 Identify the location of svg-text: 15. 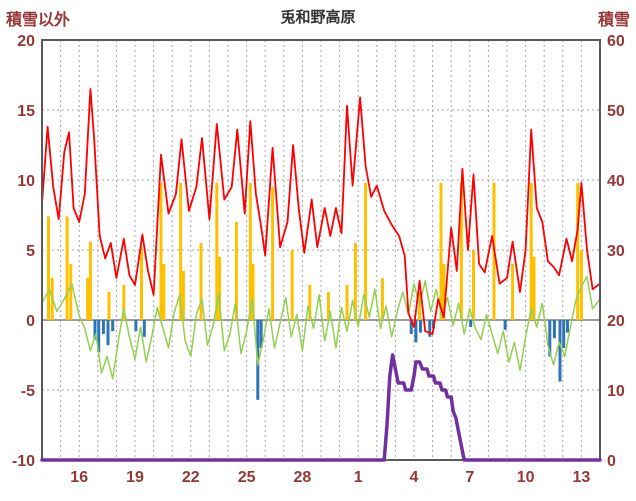
(26, 111).